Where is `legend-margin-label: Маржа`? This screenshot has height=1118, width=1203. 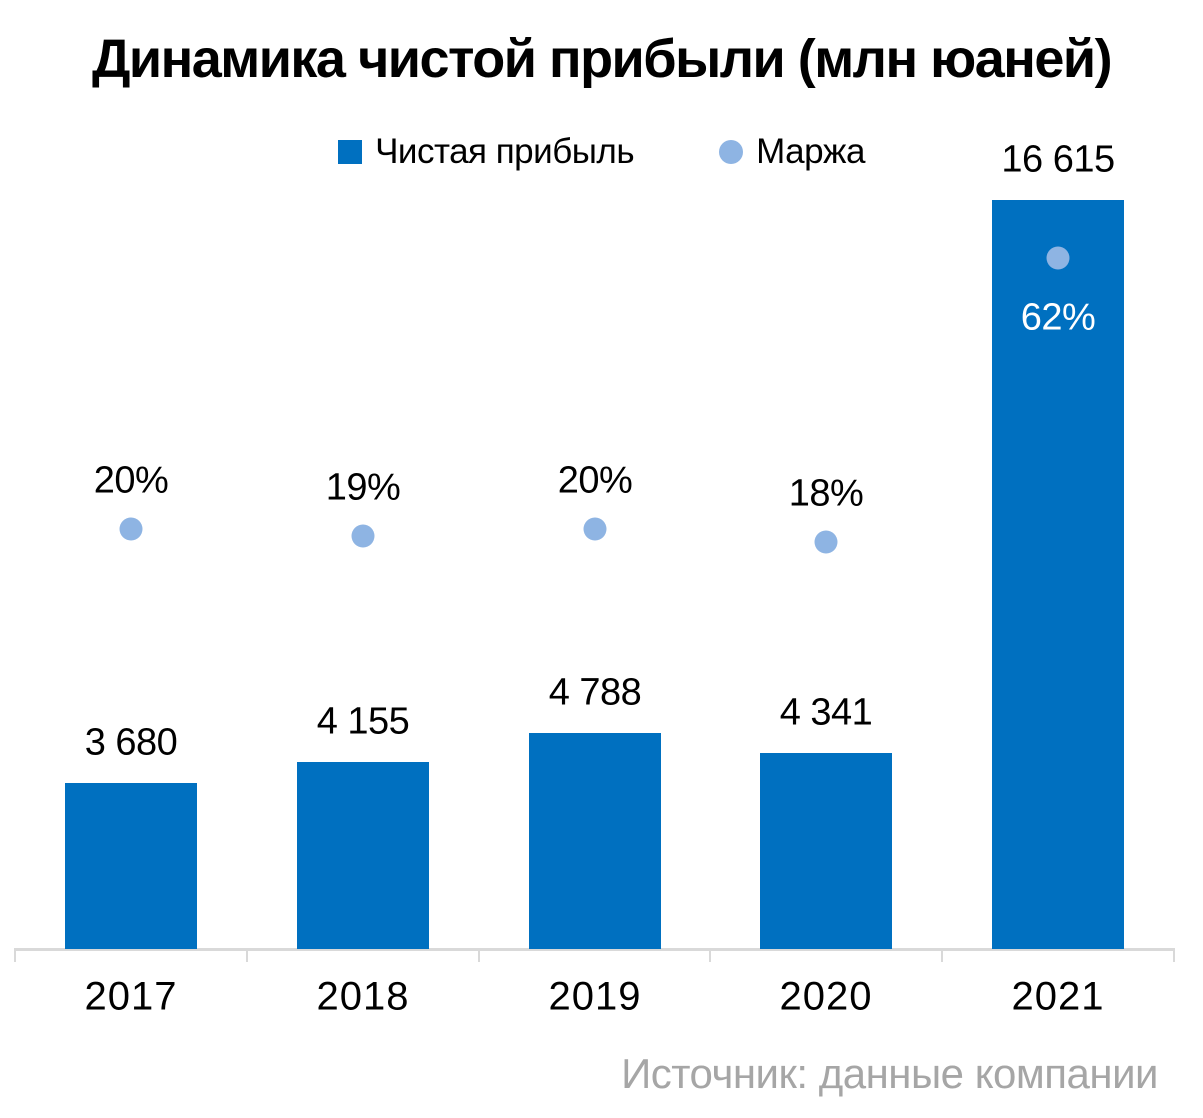 legend-margin-label: Маржа is located at coordinates (810, 151).